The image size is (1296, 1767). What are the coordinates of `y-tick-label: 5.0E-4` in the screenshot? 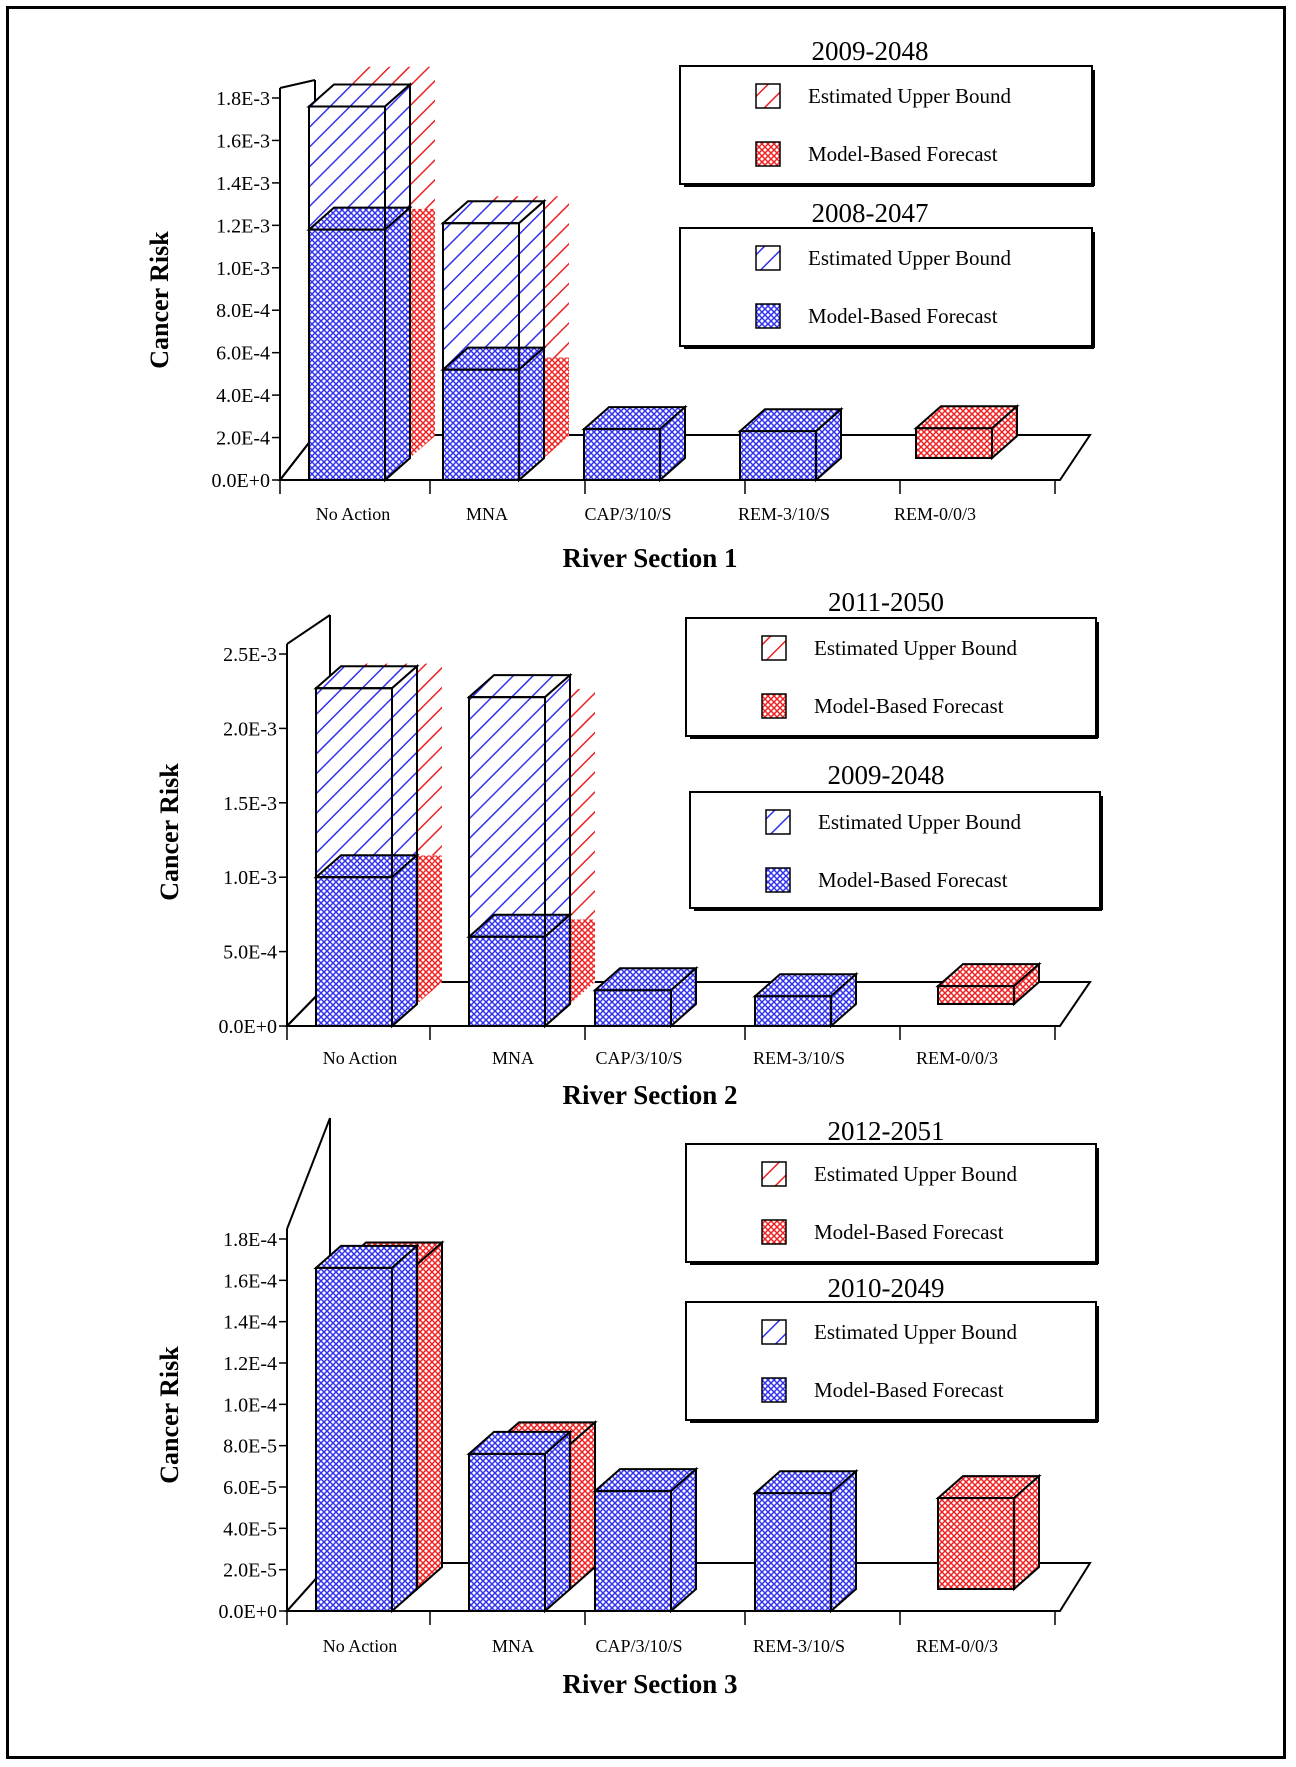 It's located at (250, 953).